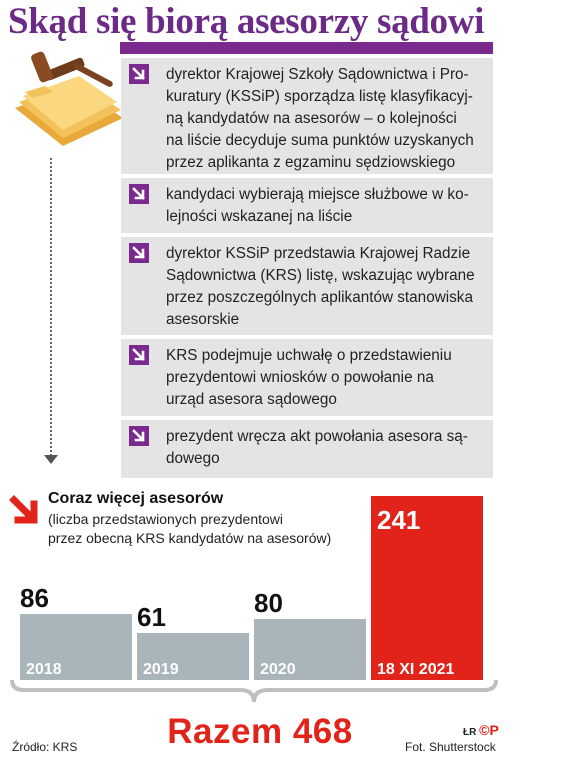  Describe the element at coordinates (470, 732) in the screenshot. I see `logo-prefix: ŁR` at that location.